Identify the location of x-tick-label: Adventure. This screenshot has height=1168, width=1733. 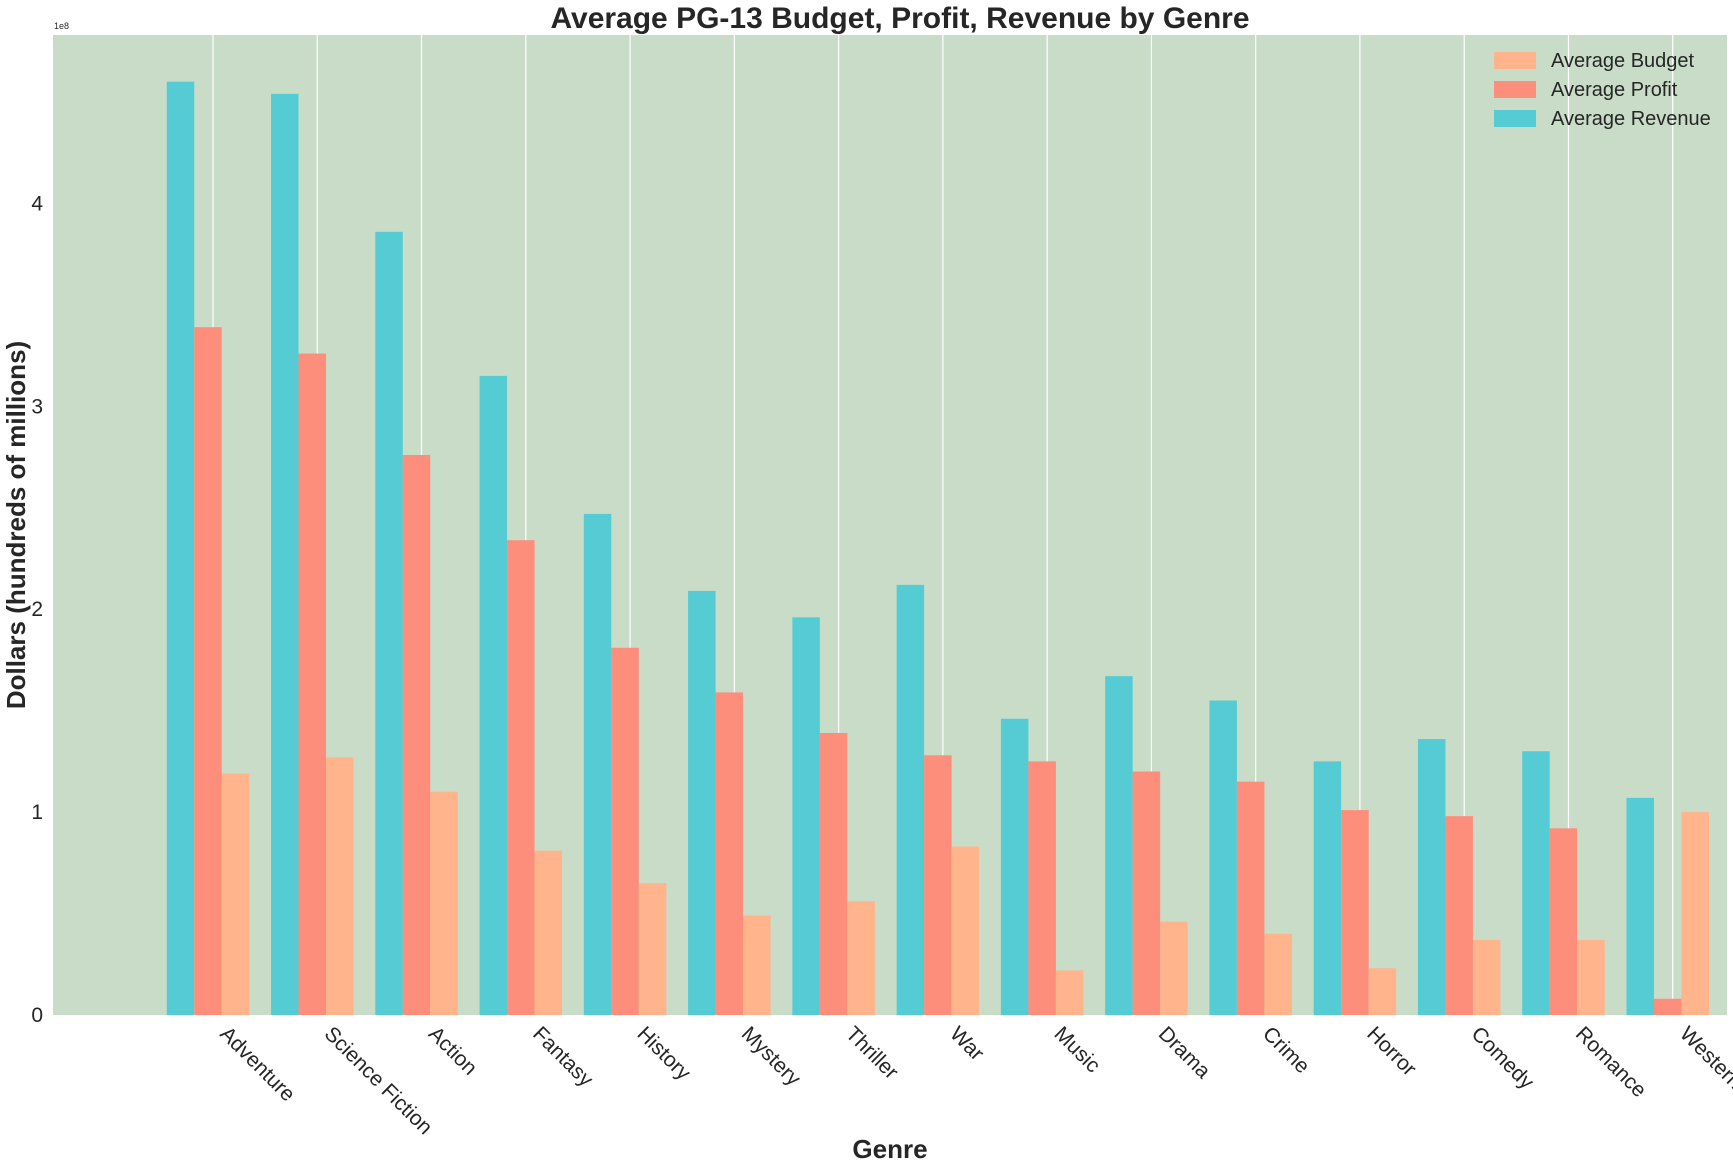
(257, 1064).